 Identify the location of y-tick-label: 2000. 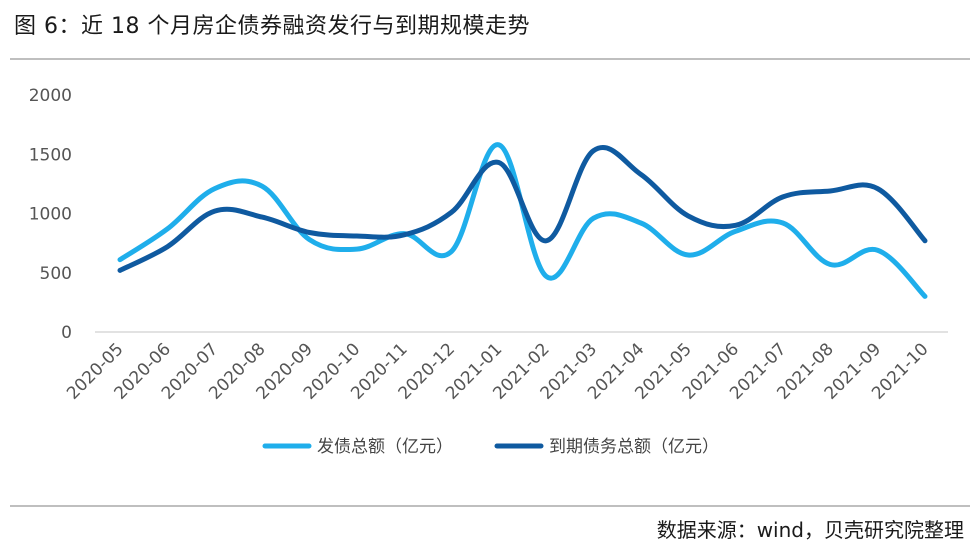
(50, 96).